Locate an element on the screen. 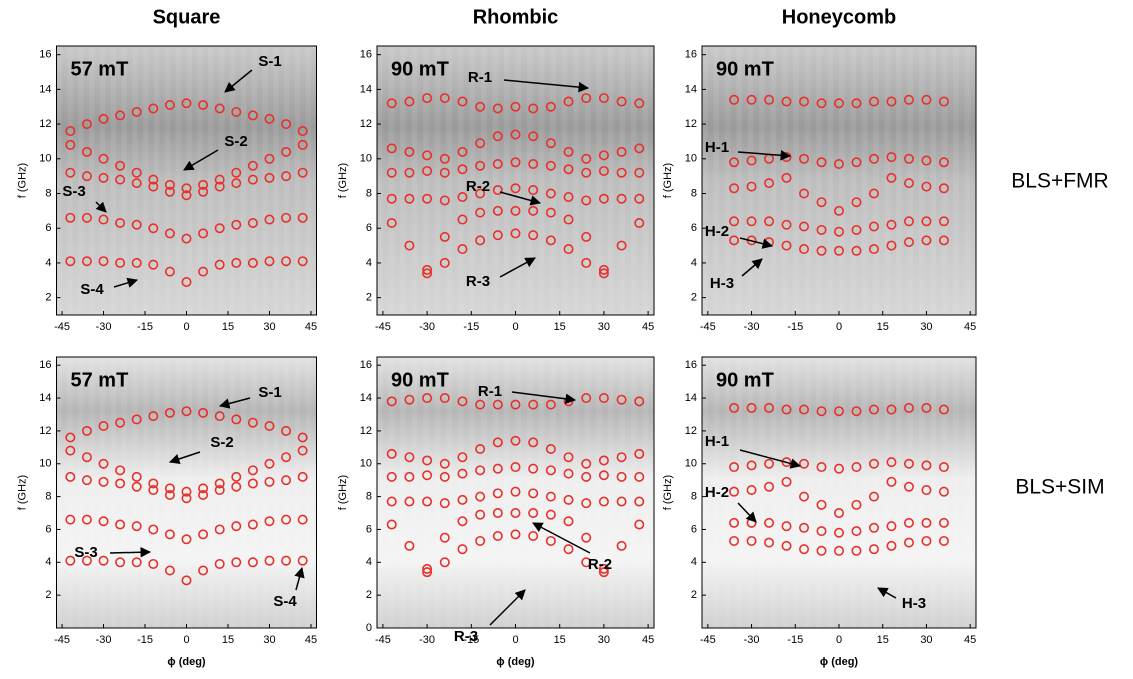  mode-label: R-1 is located at coordinates (480, 77).